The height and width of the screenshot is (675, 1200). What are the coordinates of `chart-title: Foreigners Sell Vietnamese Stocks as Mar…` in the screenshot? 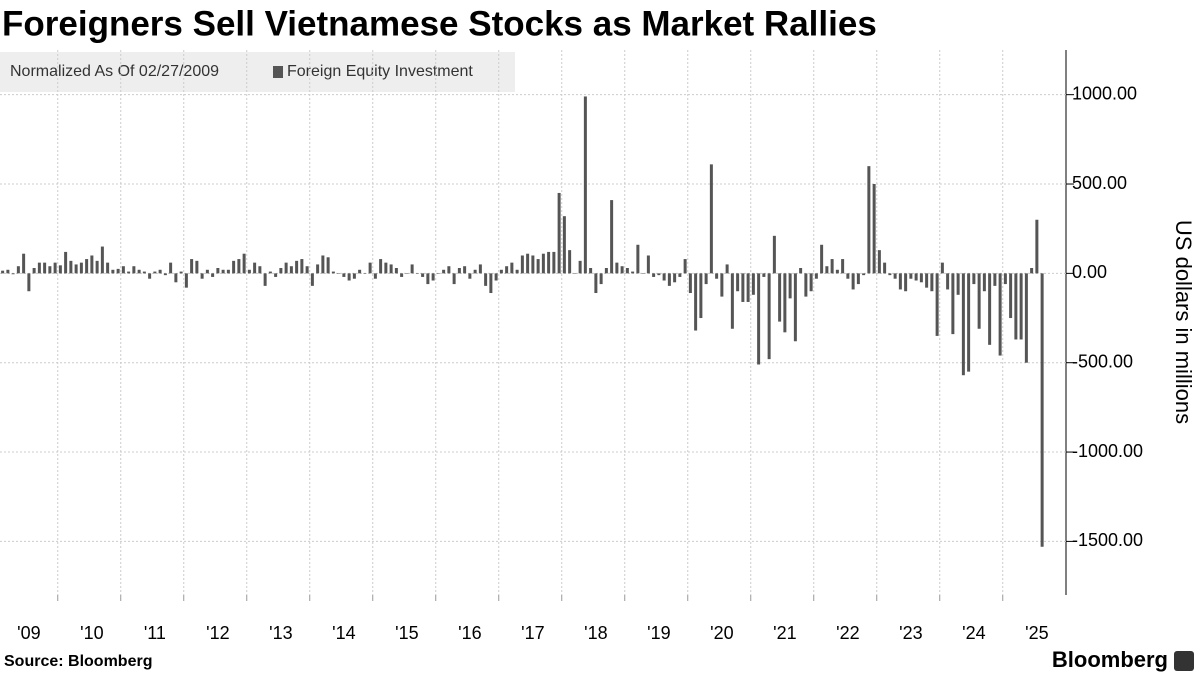 It's located at (439, 23).